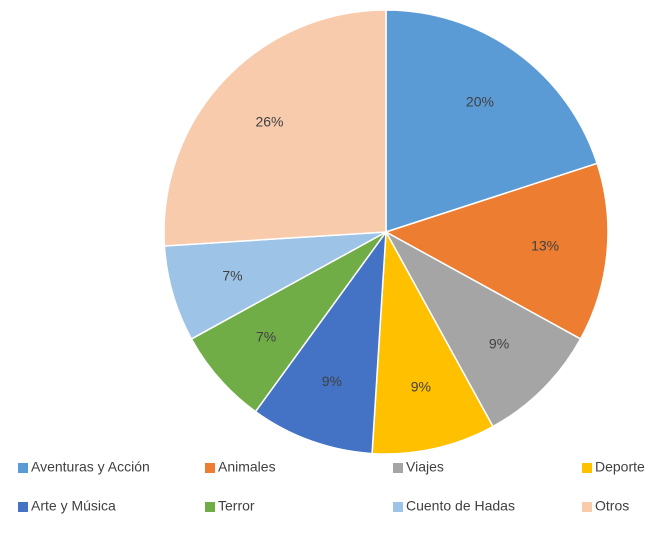 The height and width of the screenshot is (544, 667). What do you see at coordinates (480, 101) in the screenshot?
I see `data-label: 20%` at bounding box center [480, 101].